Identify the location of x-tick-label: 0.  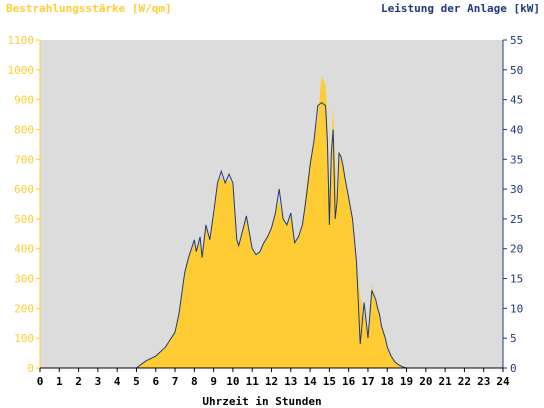
(40, 381).